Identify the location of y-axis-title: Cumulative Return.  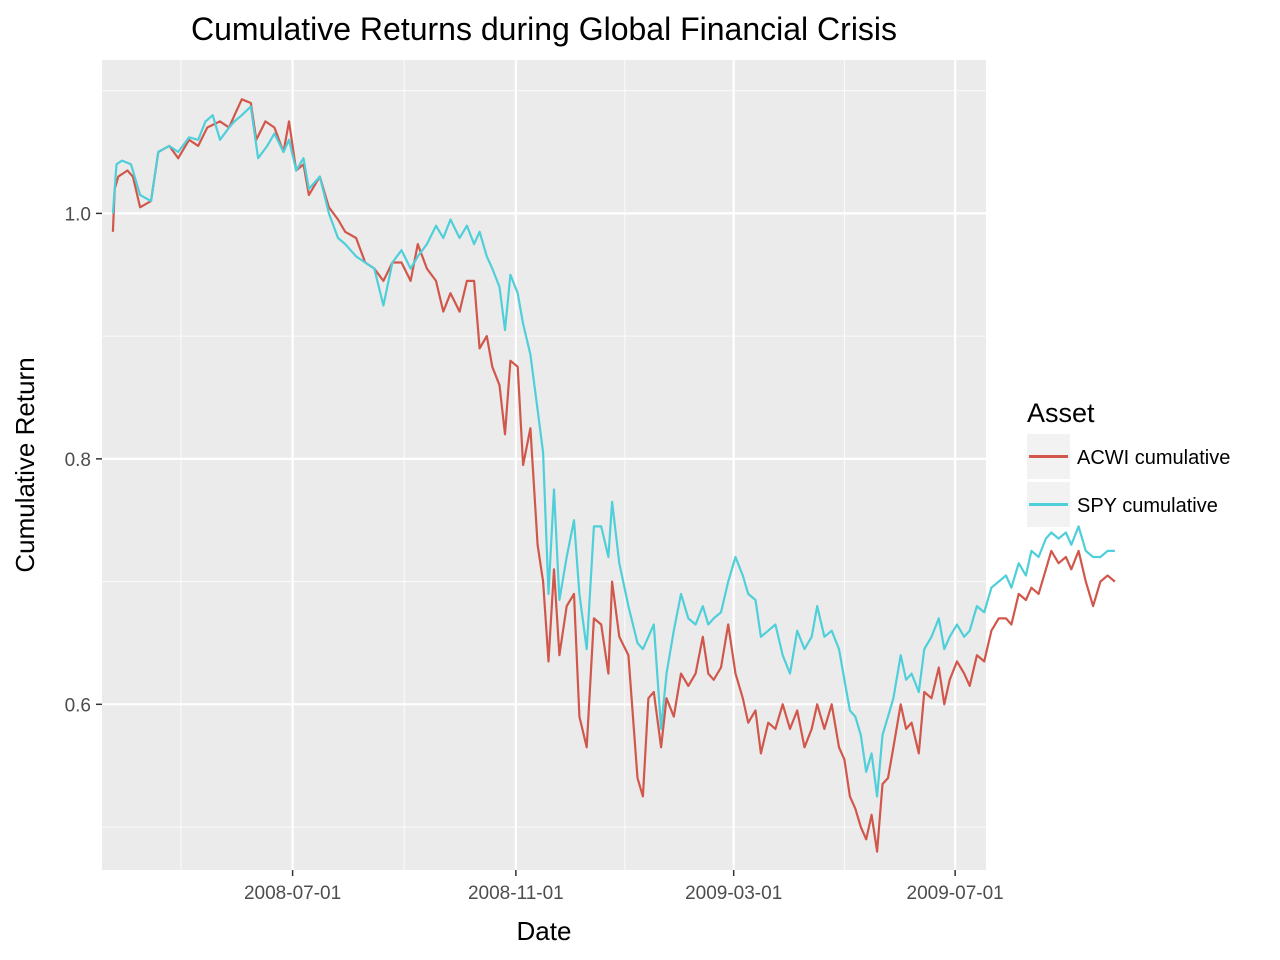
(25, 464).